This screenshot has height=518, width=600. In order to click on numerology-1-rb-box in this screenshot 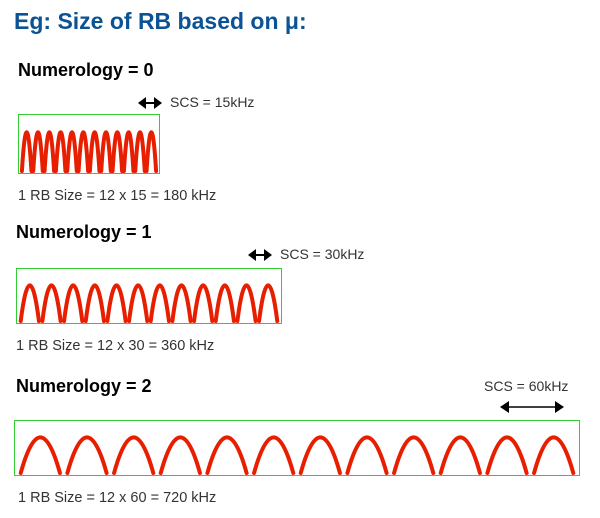, I will do `click(149, 296)`.